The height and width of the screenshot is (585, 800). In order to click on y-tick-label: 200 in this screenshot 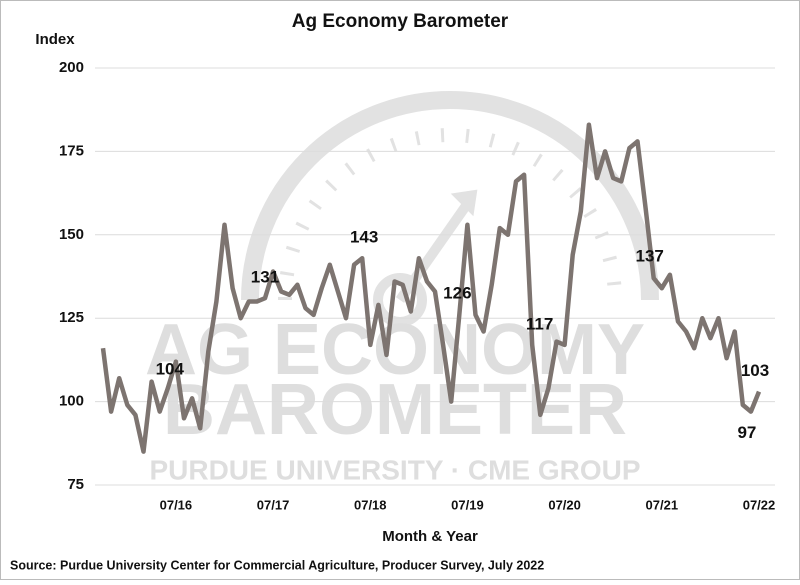, I will do `click(71, 67)`.